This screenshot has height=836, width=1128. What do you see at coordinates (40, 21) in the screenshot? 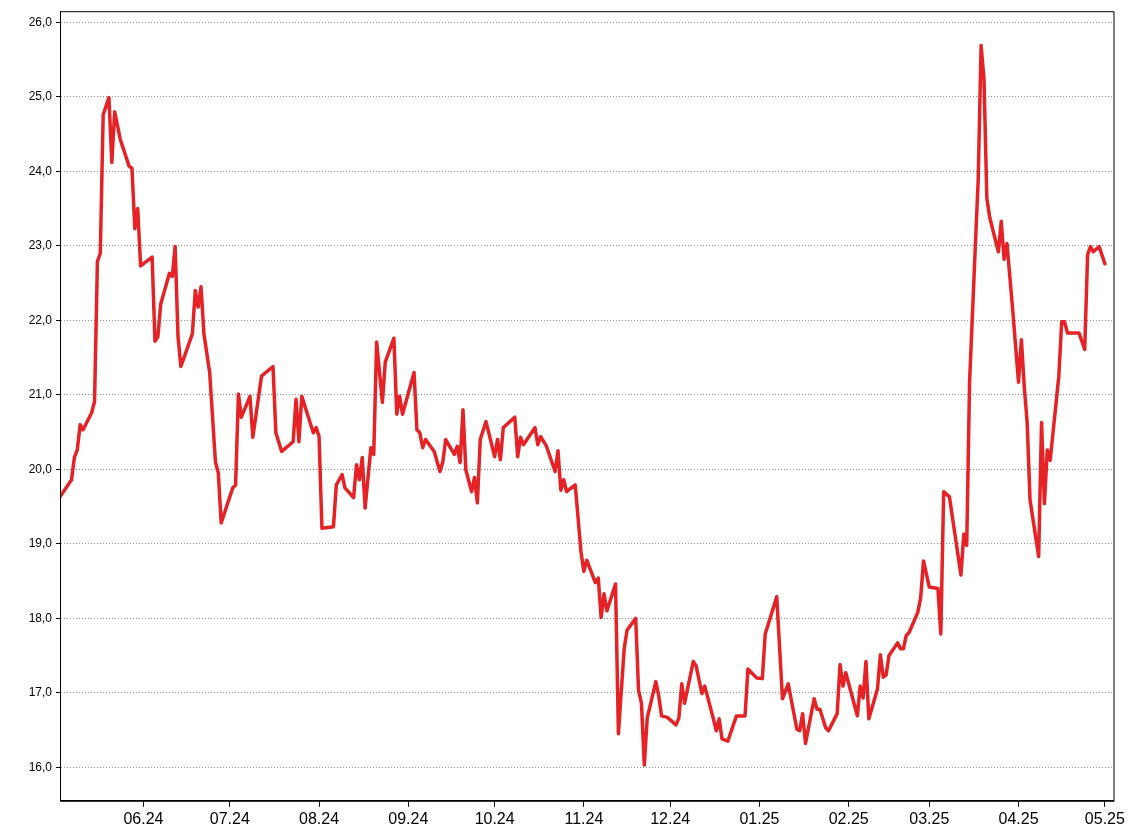
I see `y-tick-label: 26,0` at bounding box center [40, 21].